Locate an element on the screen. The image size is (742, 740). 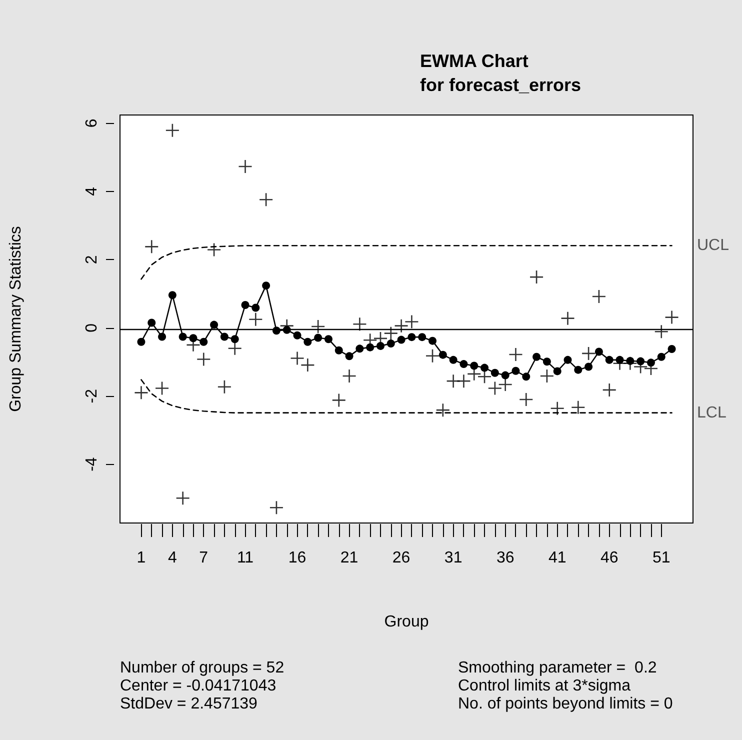
y-tick-label: 2 is located at coordinates (92, 259).